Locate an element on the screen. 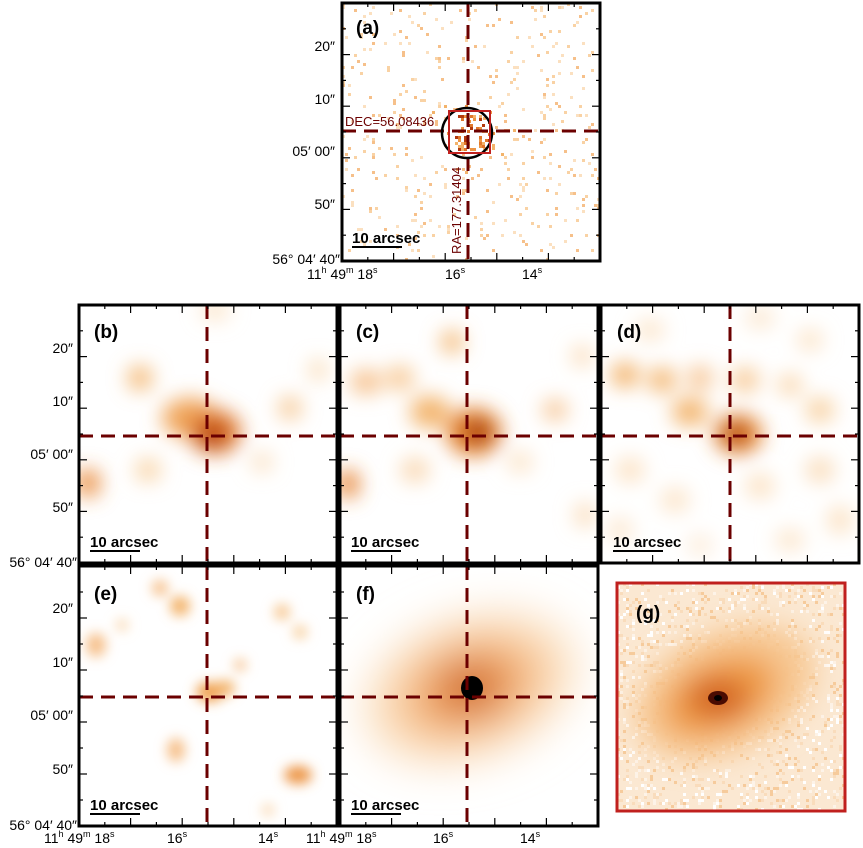 This screenshot has width=863, height=848. y-tick-label: 05′ 00″ is located at coordinates (313, 151).